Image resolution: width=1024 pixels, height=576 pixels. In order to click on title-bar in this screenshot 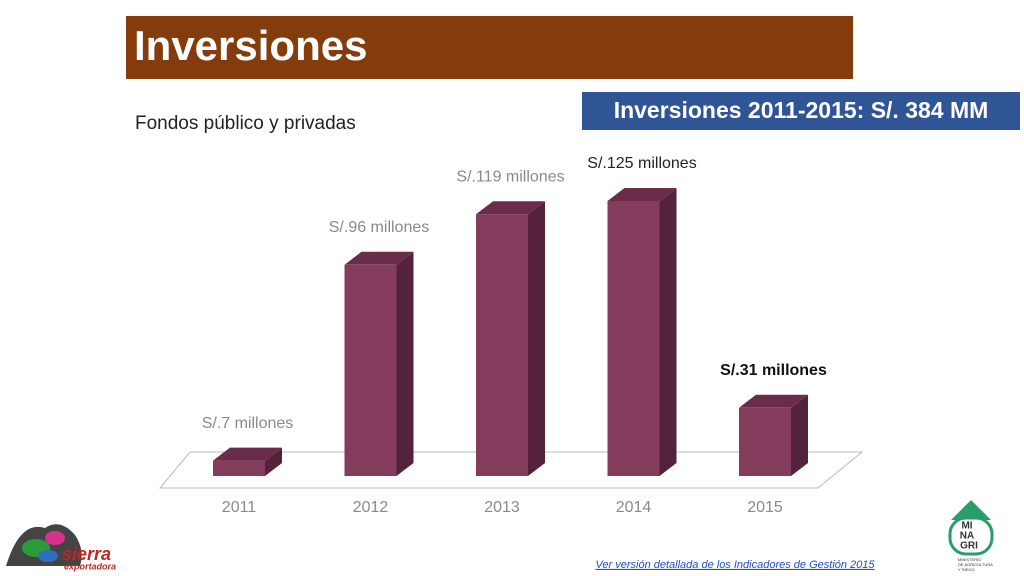, I will do `click(489, 47)`.